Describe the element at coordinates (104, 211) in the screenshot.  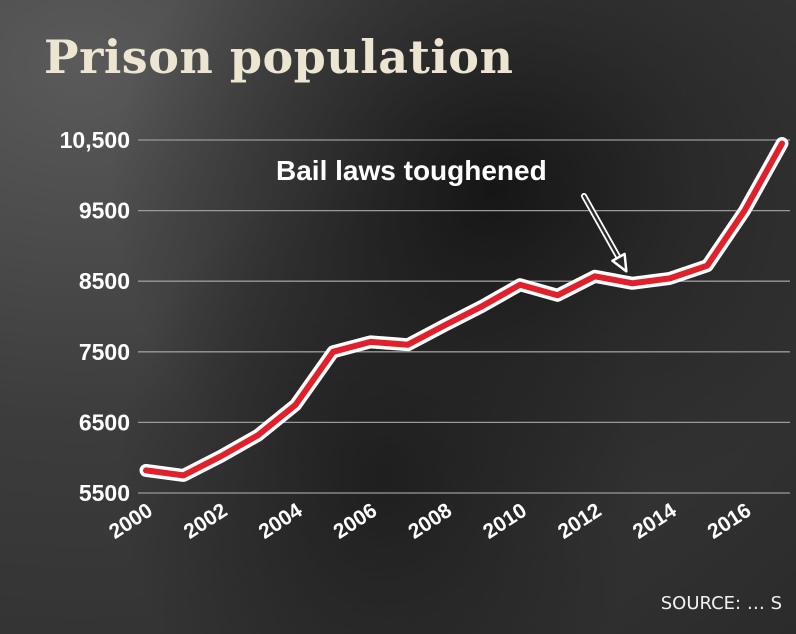
I see `y-tick-label: 9500` at that location.